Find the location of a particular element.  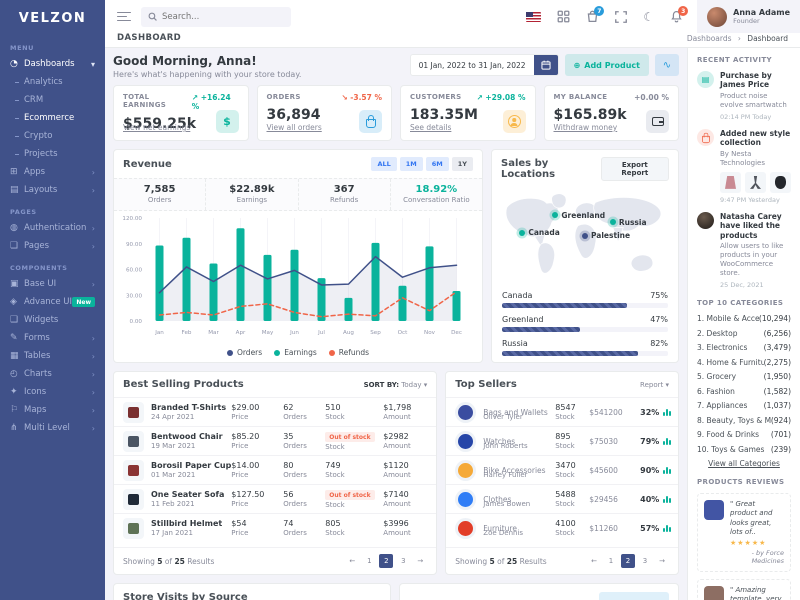

category-name: 10. Toys & Games is located at coordinates (731, 449).